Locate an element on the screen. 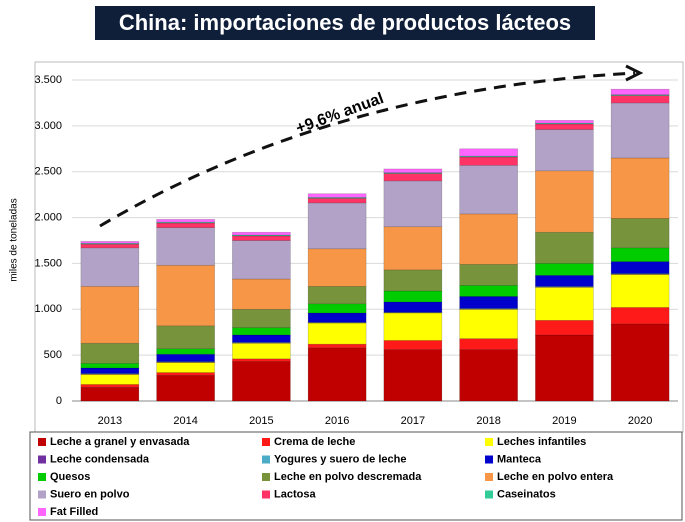  legend-label: Leches infantiles is located at coordinates (541, 442).